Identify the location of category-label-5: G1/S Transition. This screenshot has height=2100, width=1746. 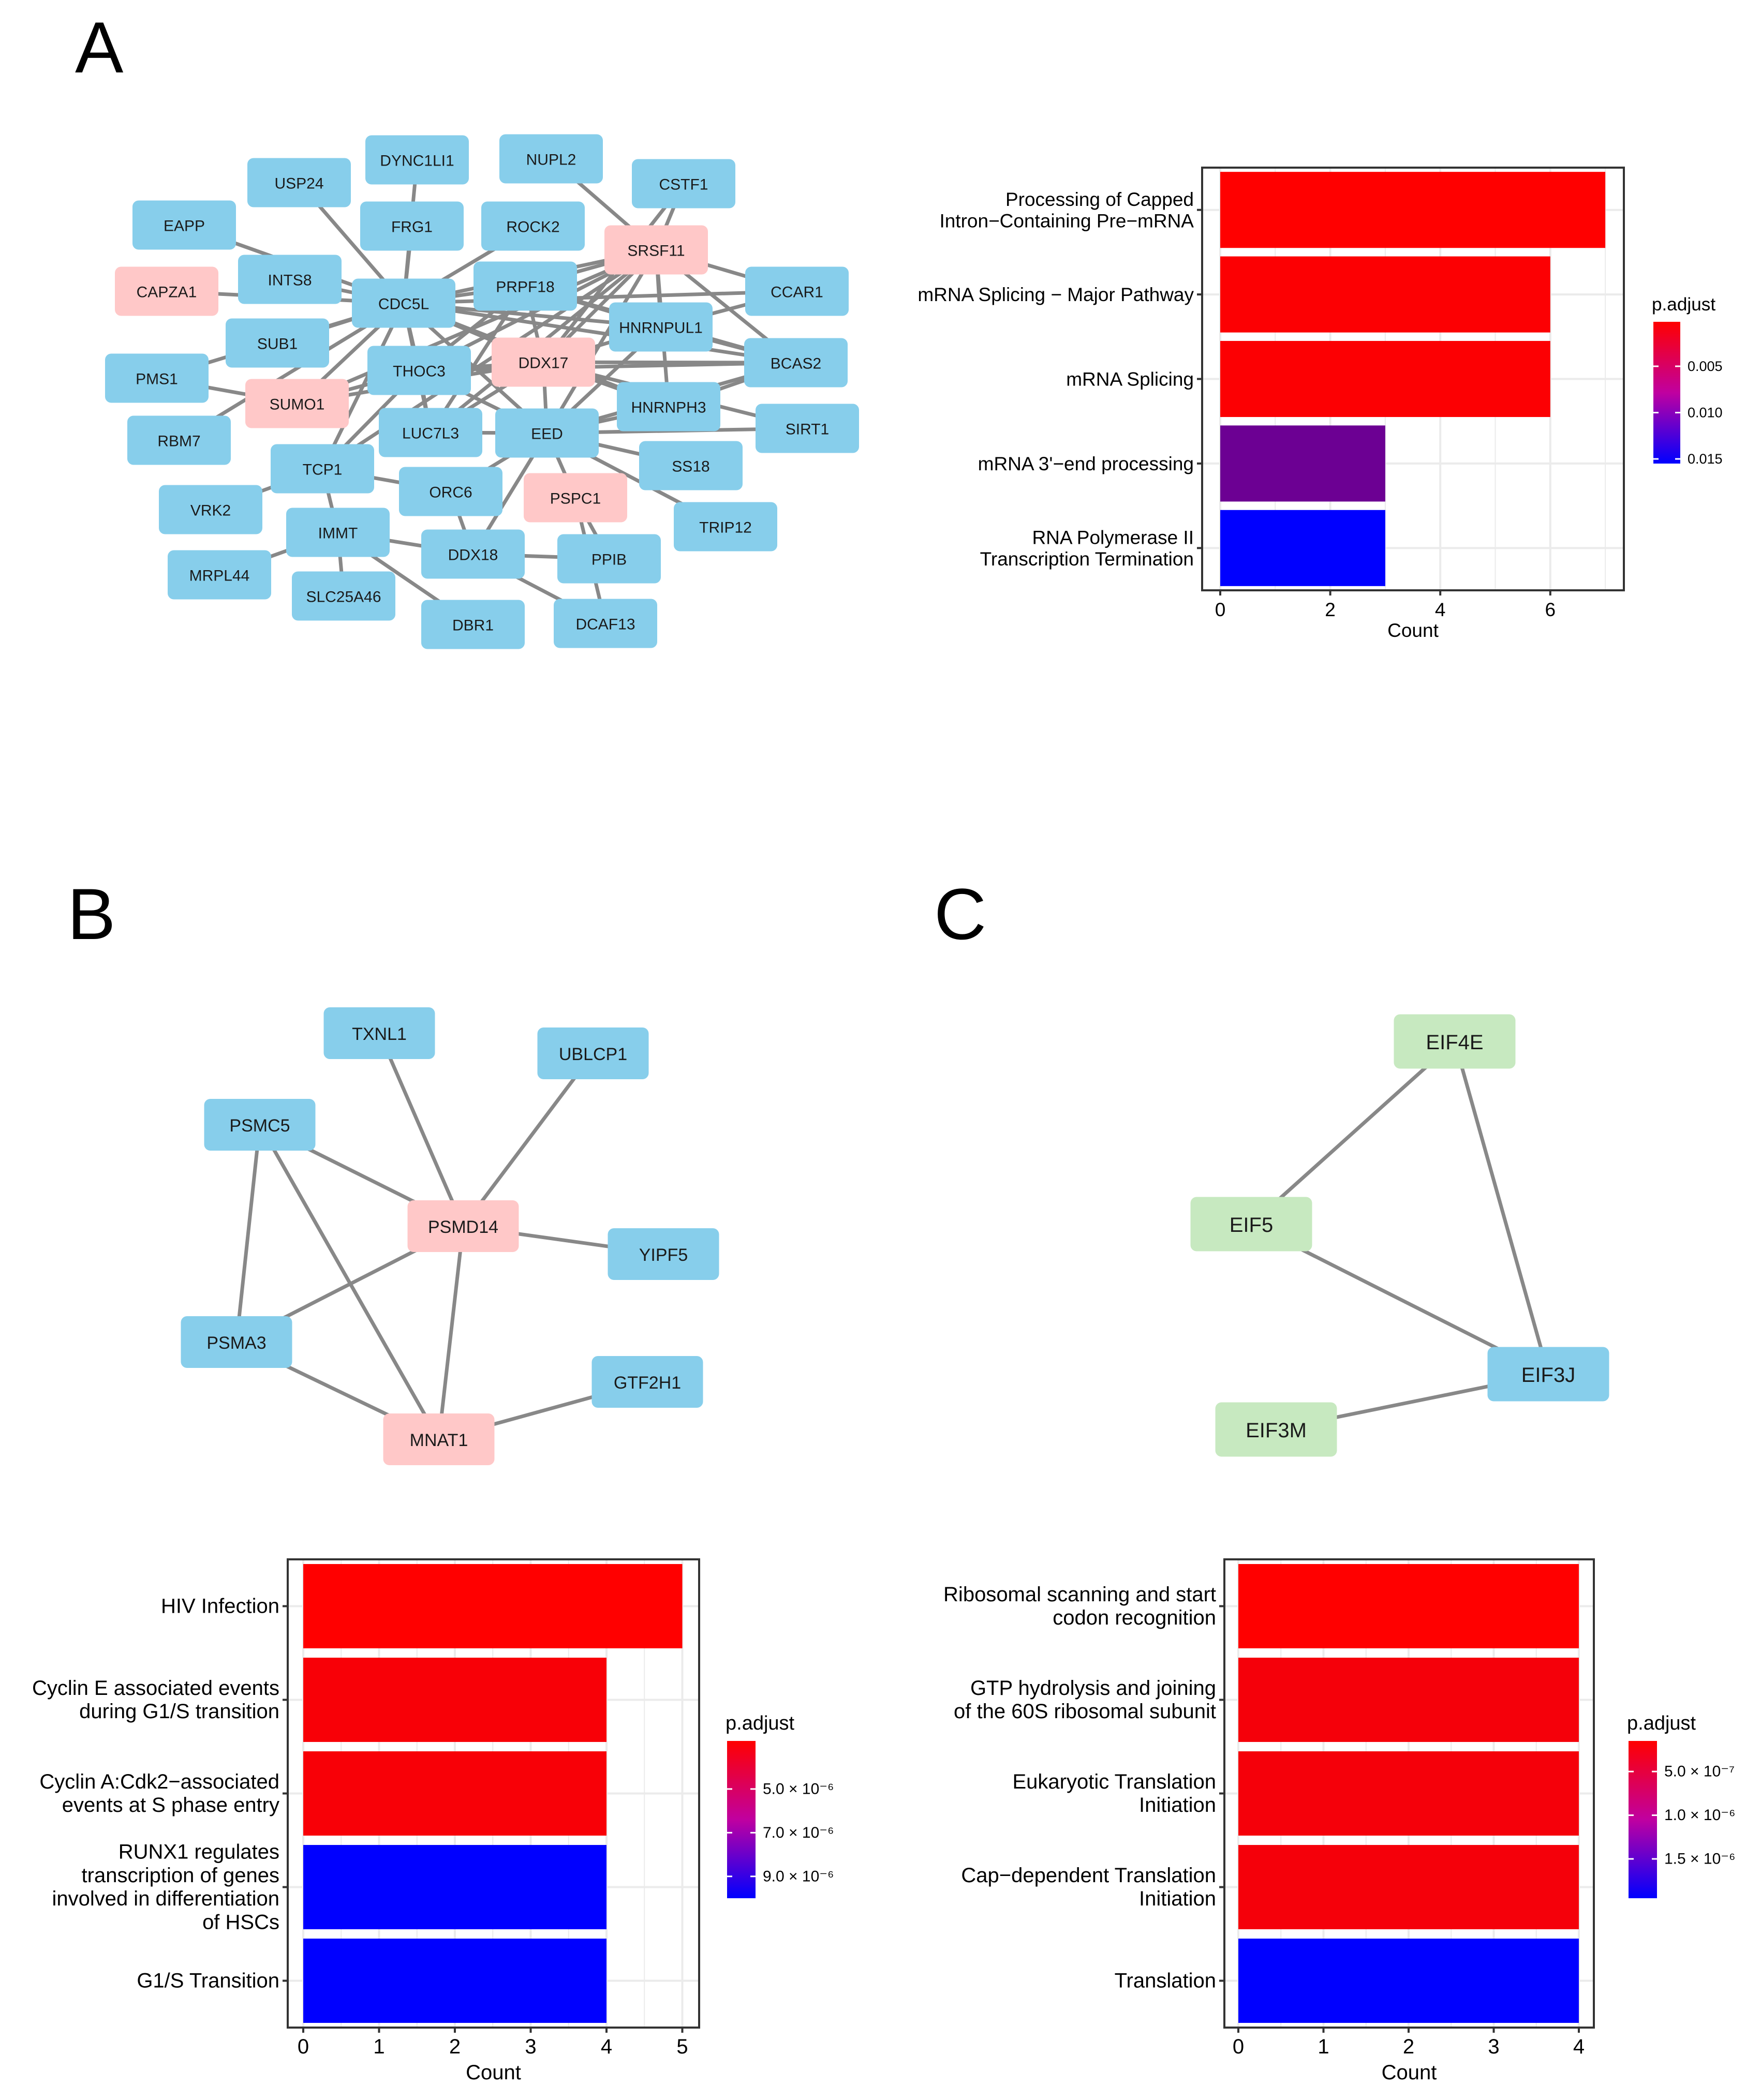
(208, 1981).